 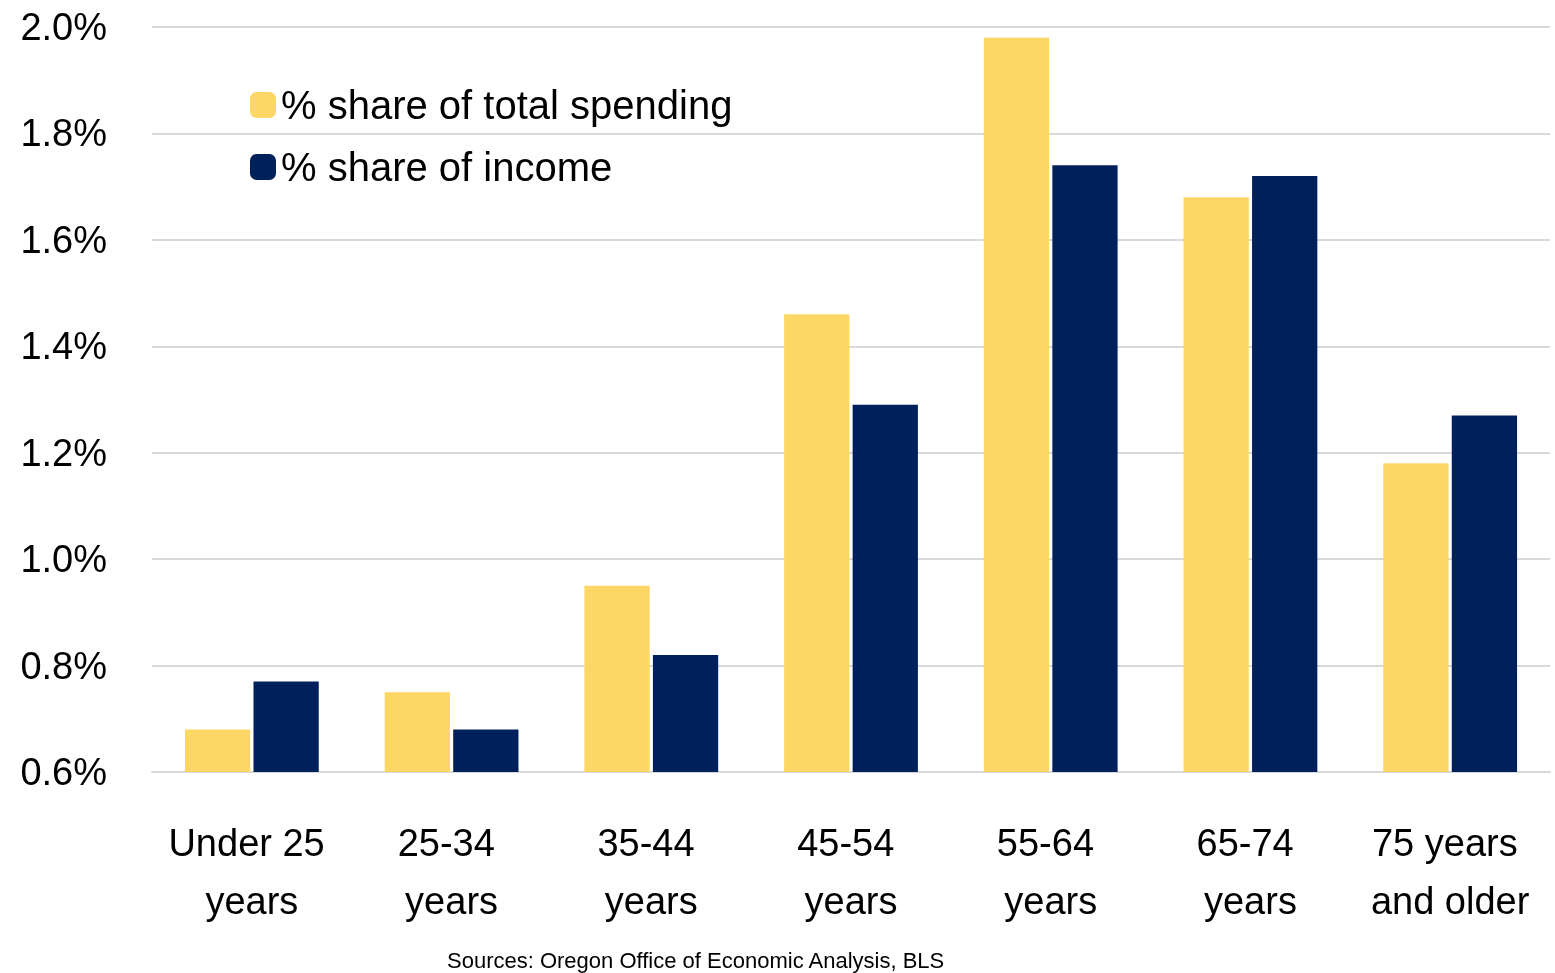 What do you see at coordinates (507, 105) in the screenshot?
I see `legend-label: % share of total spending` at bounding box center [507, 105].